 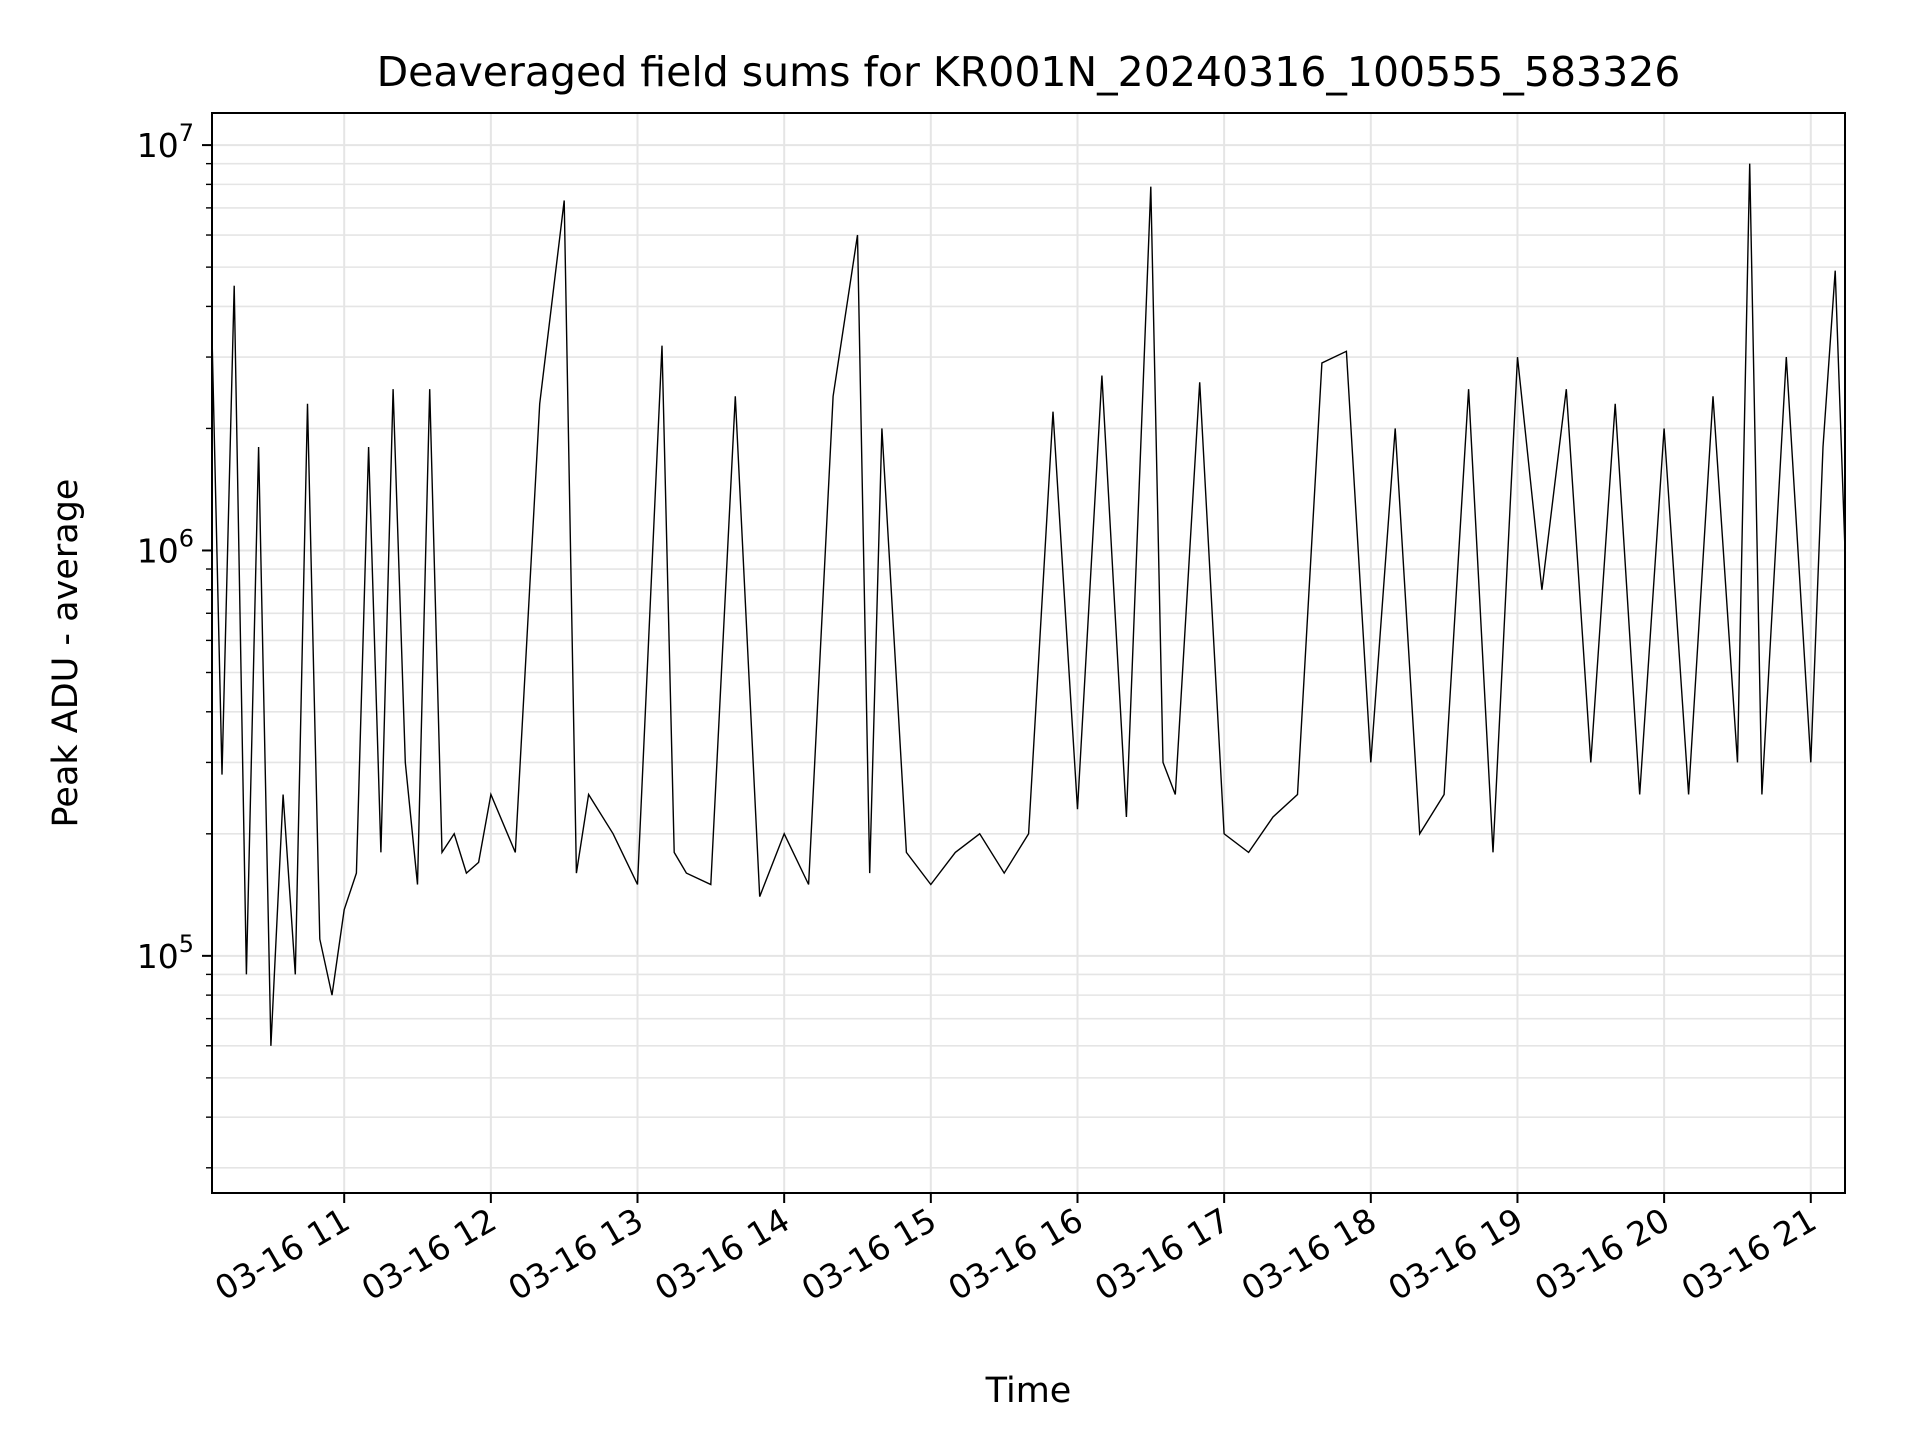 I want to click on y-tick-label: 10⁶, so click(x=165, y=547).